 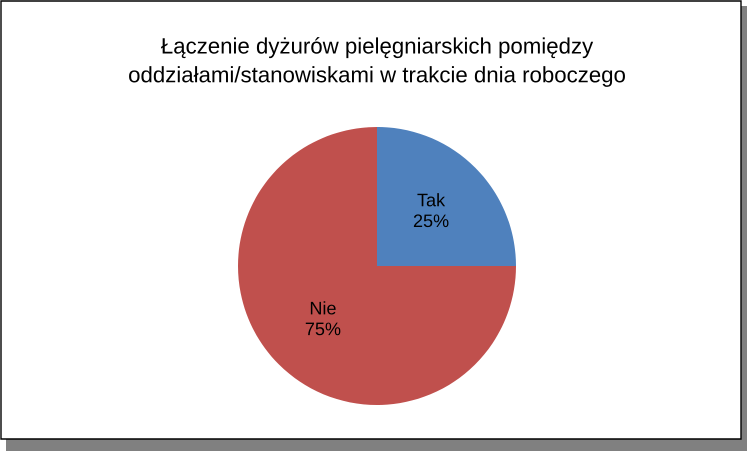 I want to click on chart-title: Łączenie dyżurów pielęgniarskich pomiędzy oddziałami/stanowiskami w trakcie dnia roboczego, so click(x=377, y=62).